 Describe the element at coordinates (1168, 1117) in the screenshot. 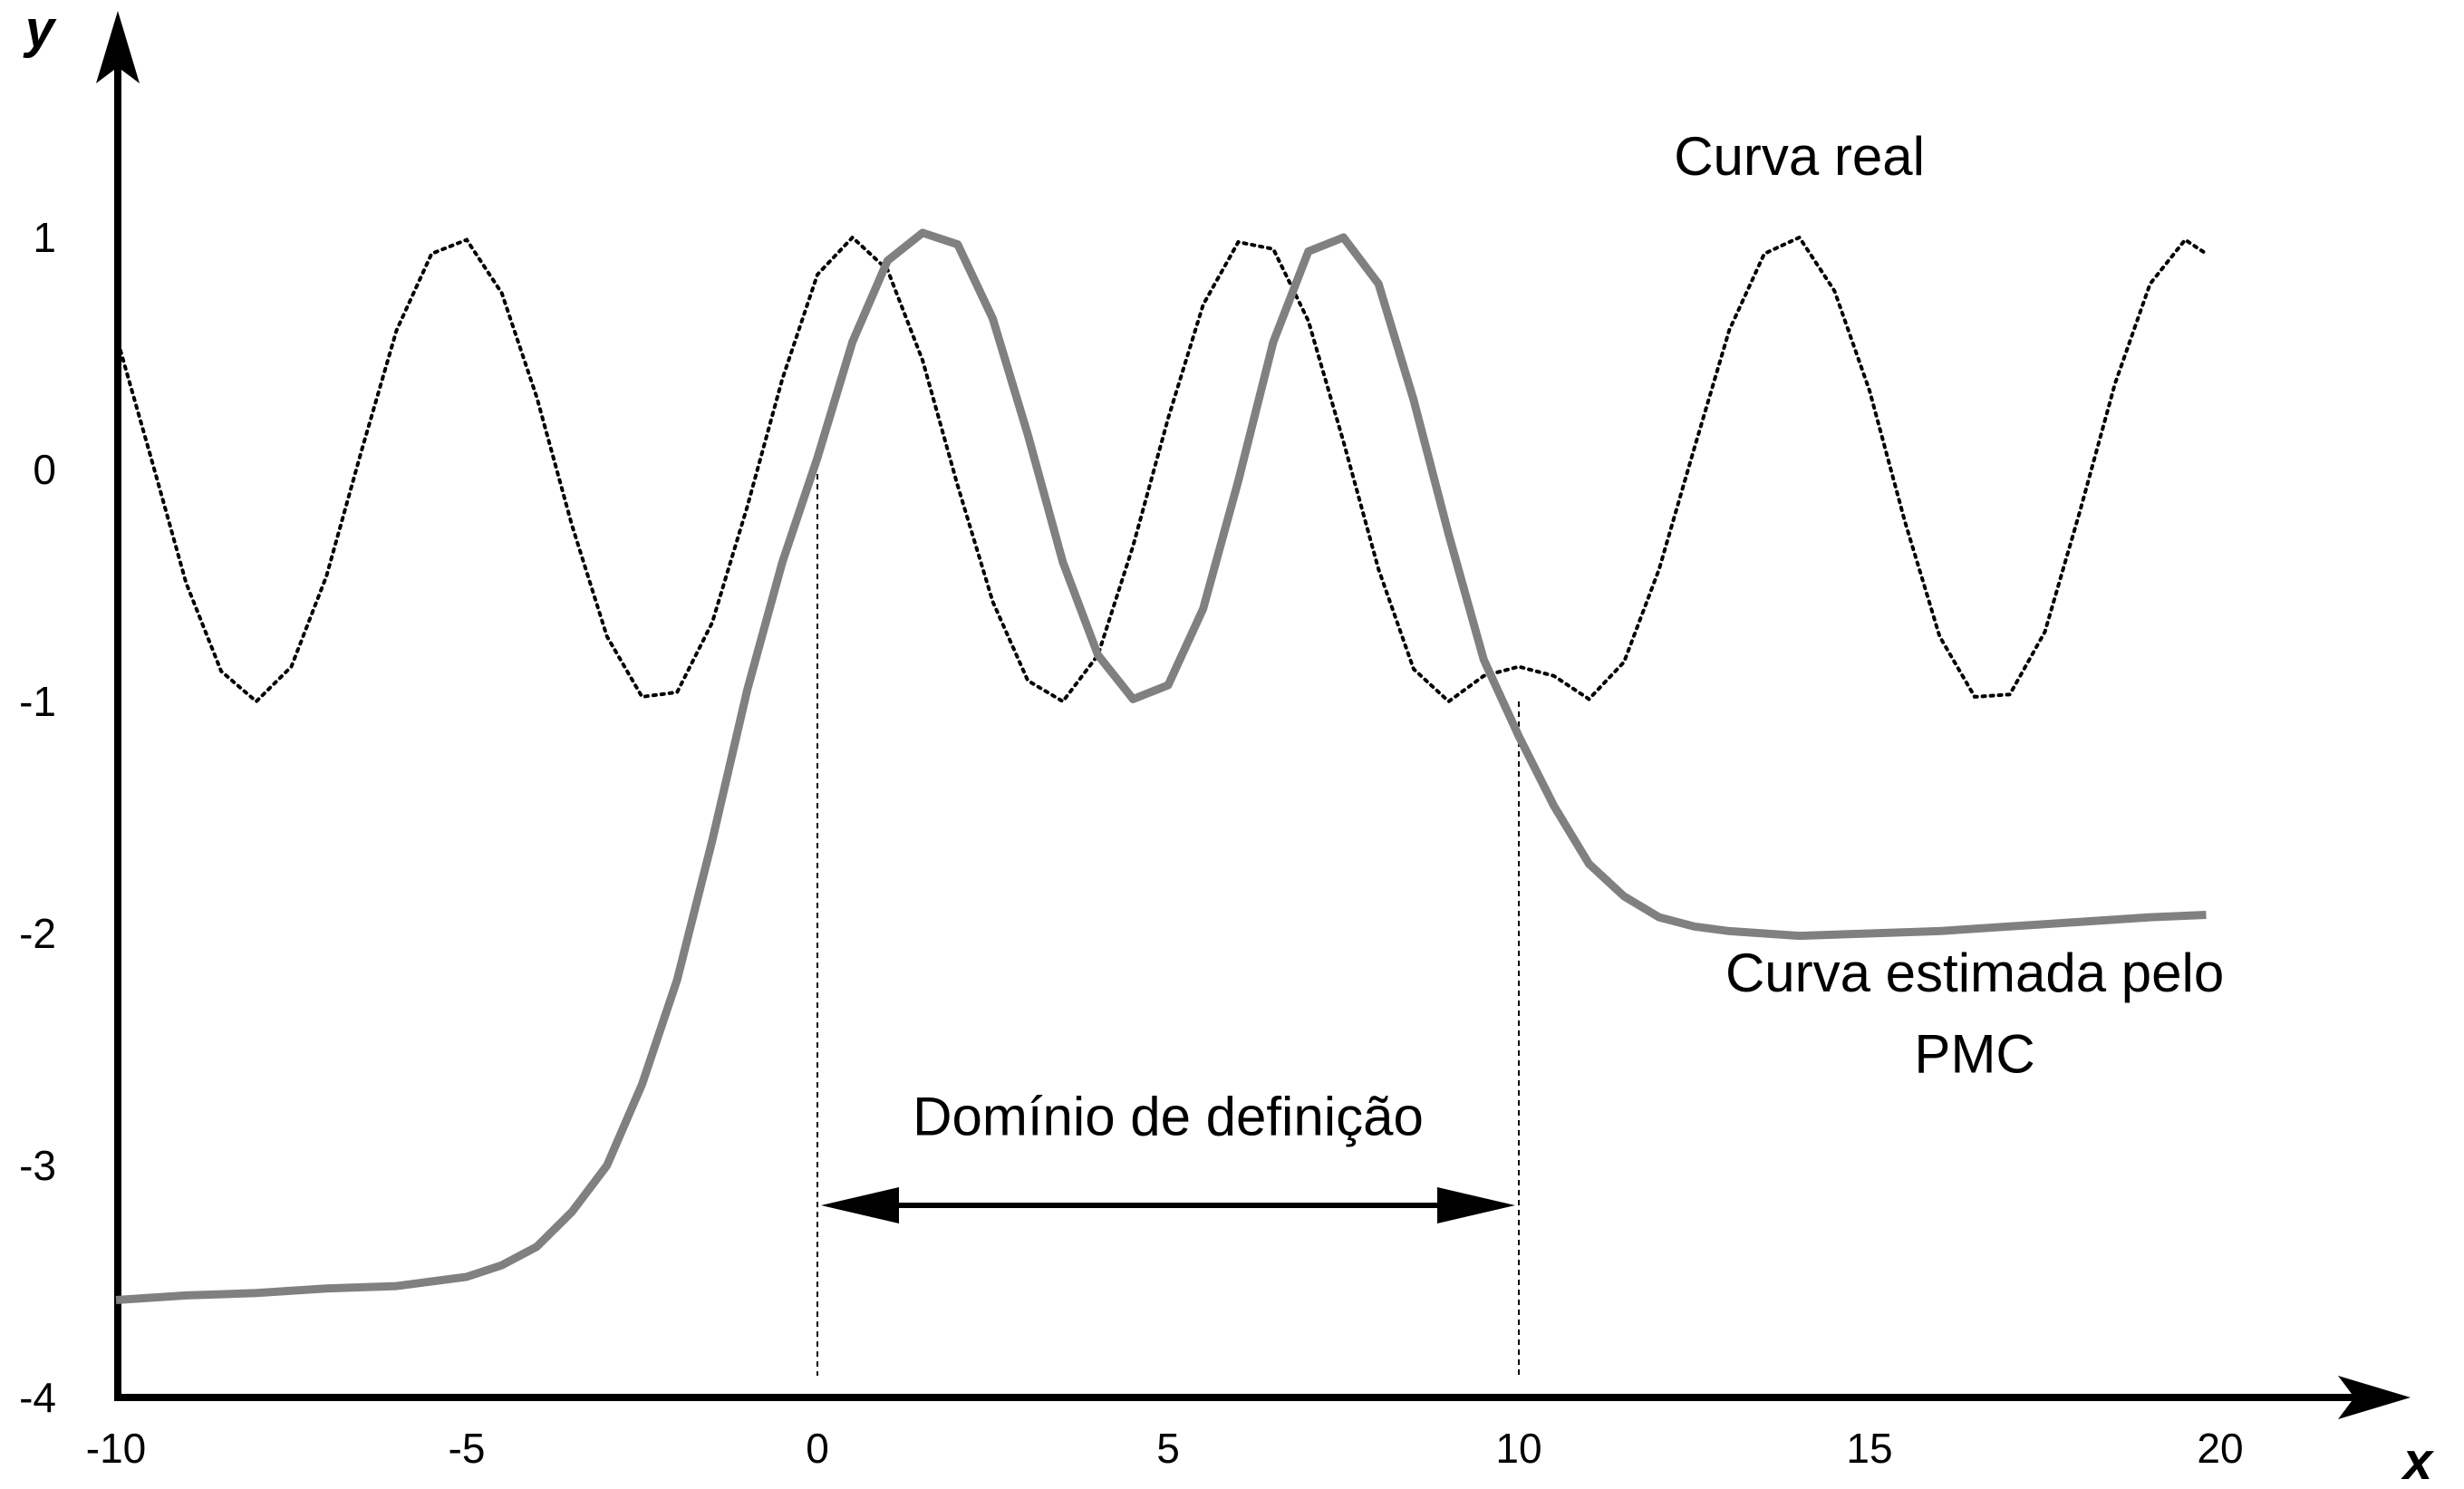

I see `label-dominio: Domínio de definição` at that location.